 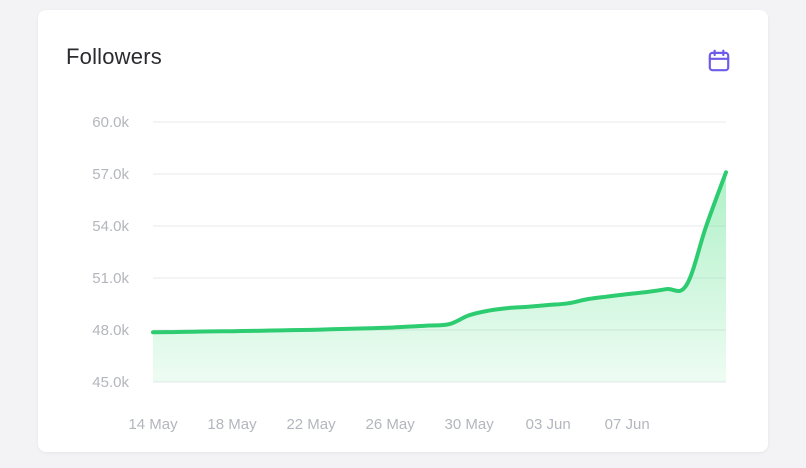 I want to click on y-tick-label: 51.0k, so click(x=110, y=278).